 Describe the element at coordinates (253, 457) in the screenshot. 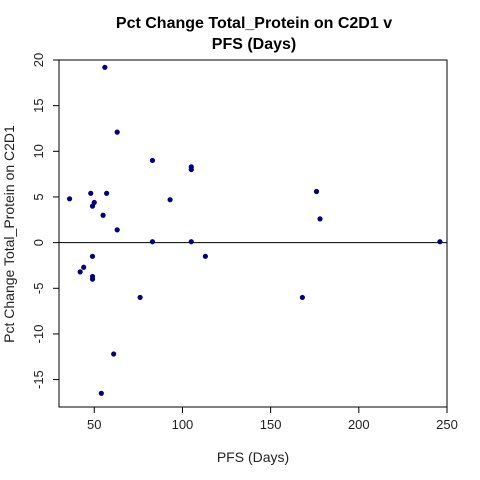

I see `x-axis-label: PFS (Days)` at that location.